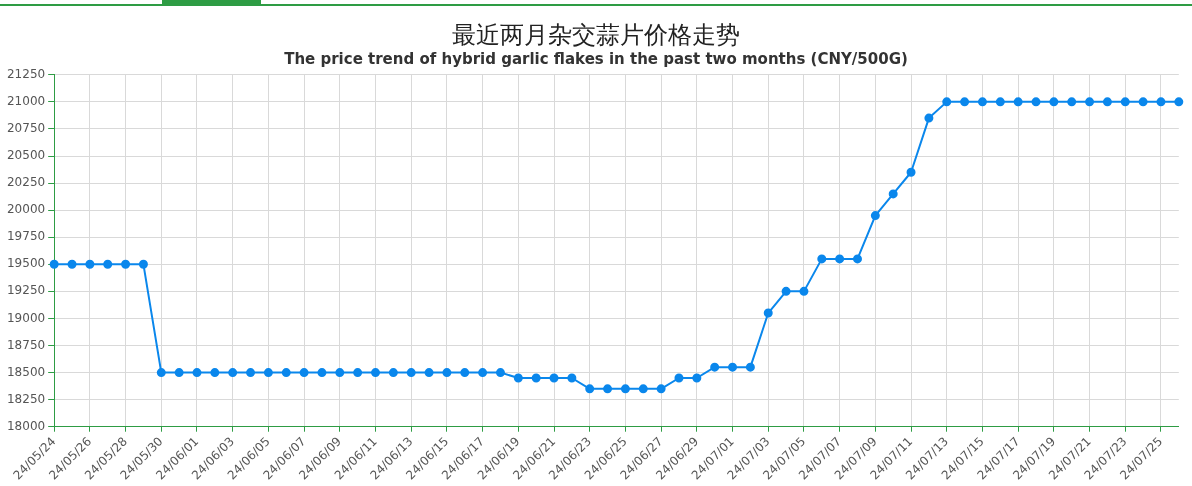  I want to click on y-tick-label: 18000, so click(26, 425).